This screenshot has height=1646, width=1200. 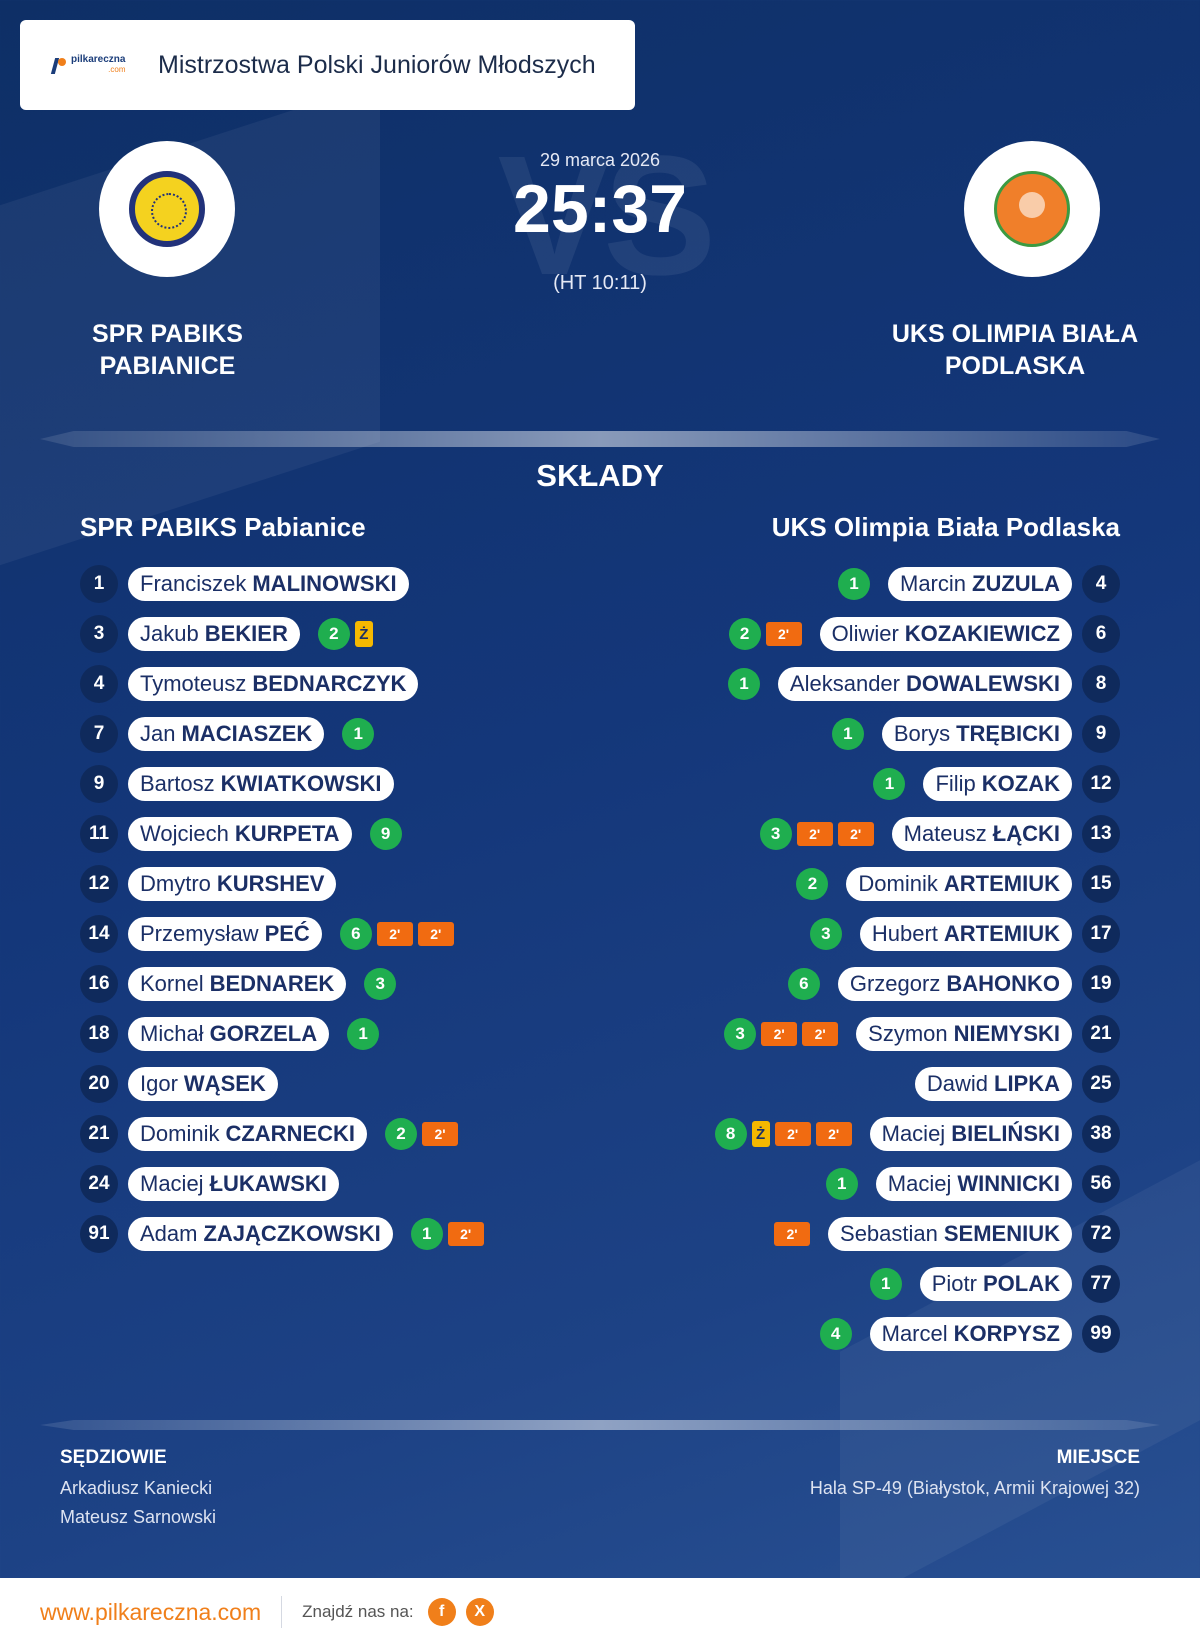 What do you see at coordinates (479, 1612) in the screenshot?
I see `x-icon: X` at bounding box center [479, 1612].